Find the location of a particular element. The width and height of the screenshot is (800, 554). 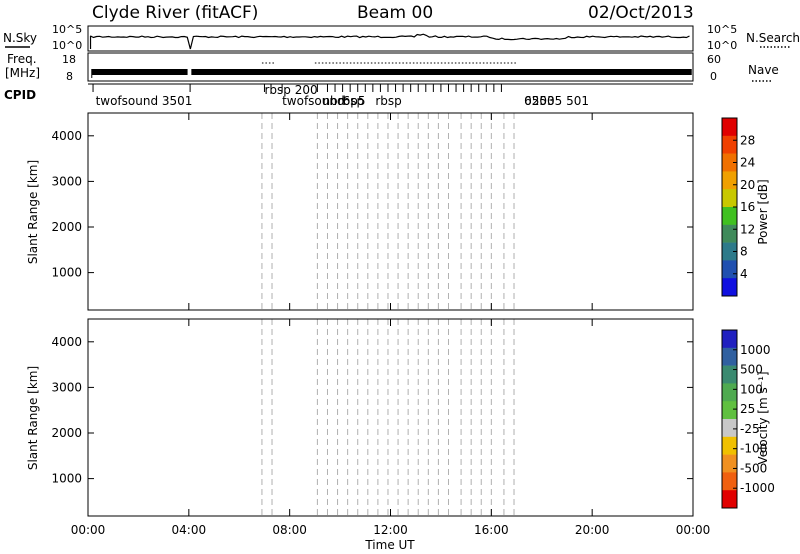

nsky-label: N.Sky is located at coordinates (20, 38).